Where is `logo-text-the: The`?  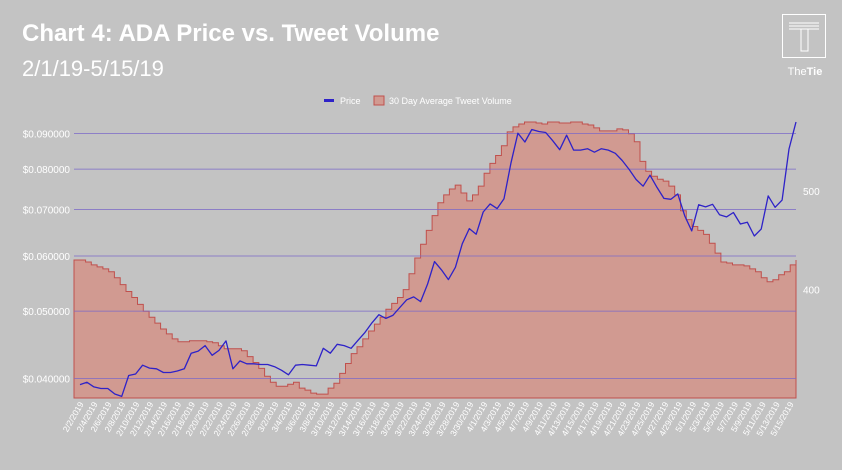
logo-text-the: The is located at coordinates (797, 72).